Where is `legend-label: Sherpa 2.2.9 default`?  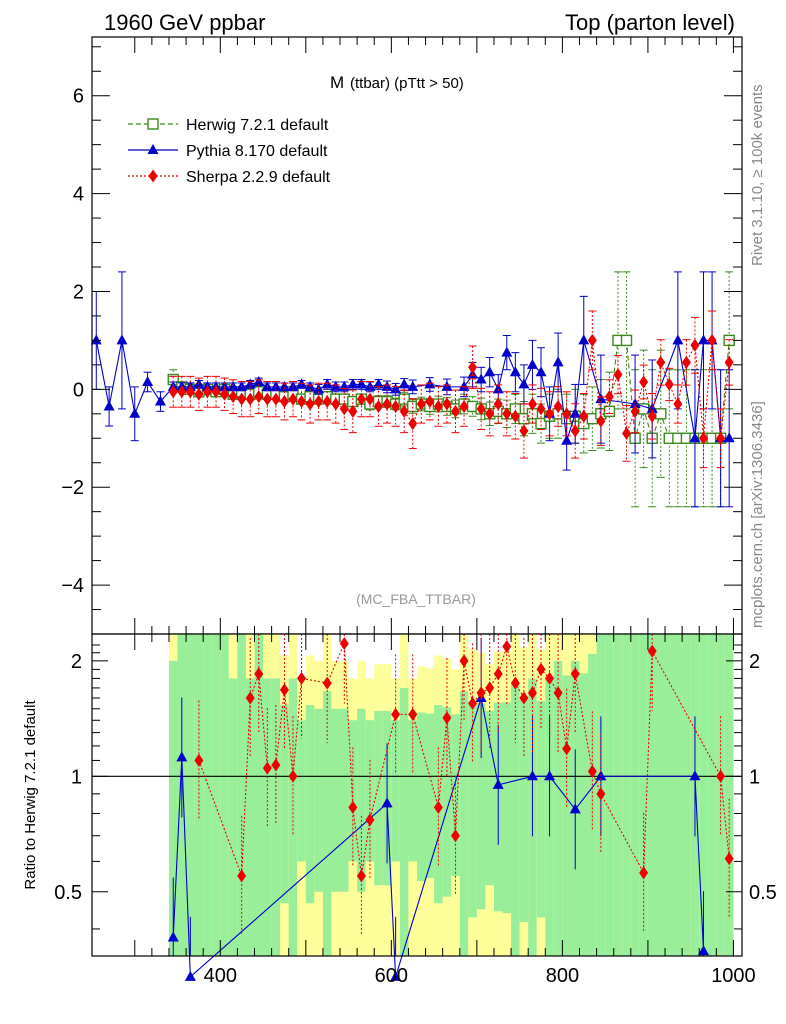
legend-label: Sherpa 2.2.9 default is located at coordinates (258, 177).